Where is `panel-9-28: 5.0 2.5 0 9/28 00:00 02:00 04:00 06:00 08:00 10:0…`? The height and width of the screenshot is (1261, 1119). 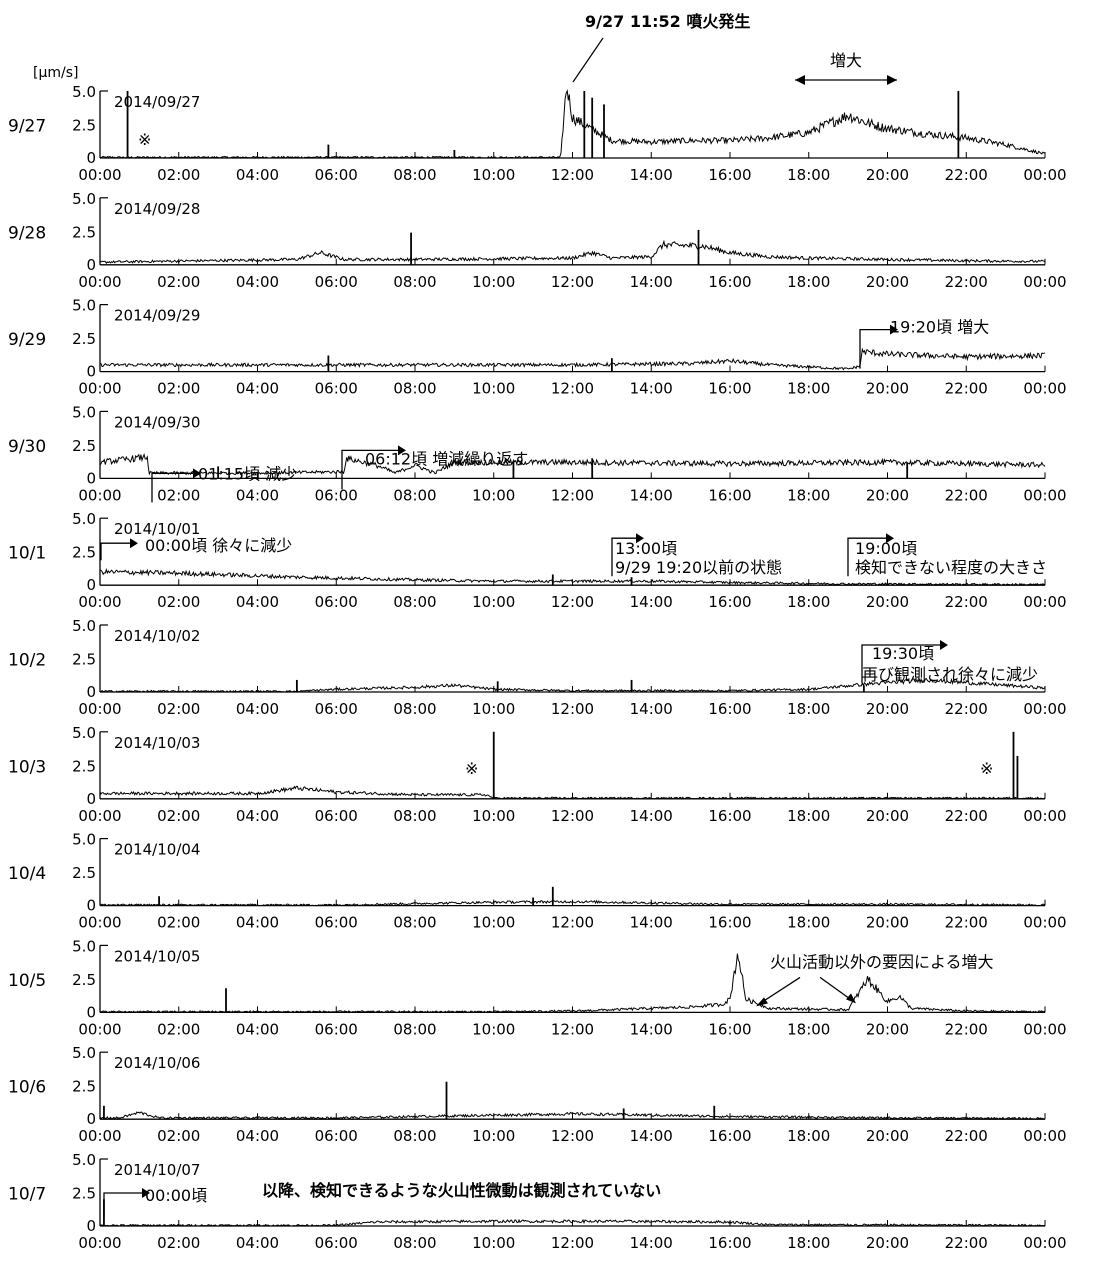 panel-9-28: 5.0 2.5 0 9/28 00:00 02:00 04:00 06:00 08:00 10:0… is located at coordinates (537, 240).